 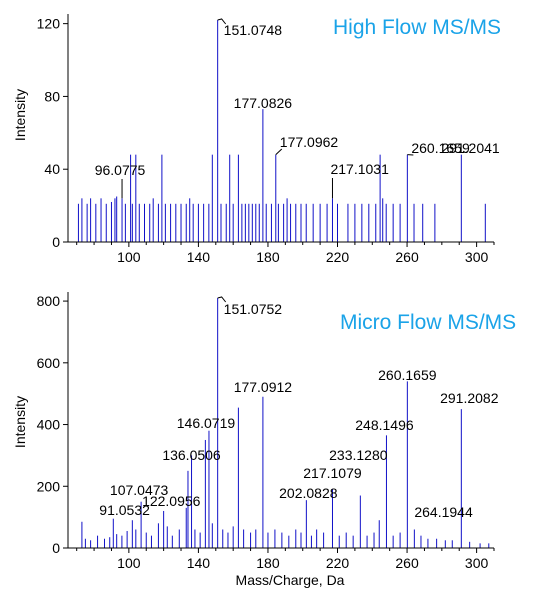 I want to click on peak-label: 177.0826, so click(x=263, y=103).